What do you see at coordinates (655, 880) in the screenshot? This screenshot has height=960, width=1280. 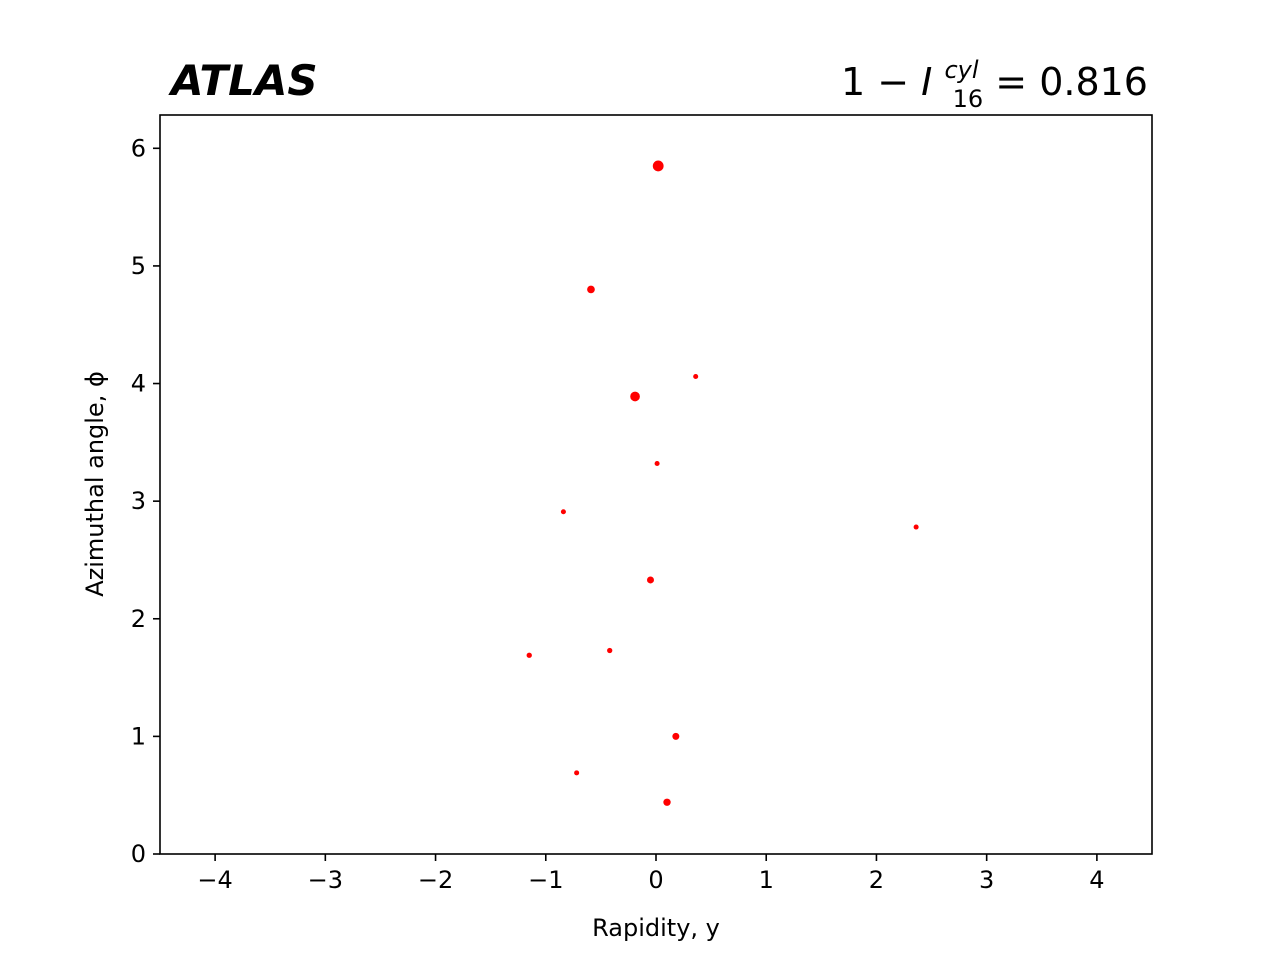 I see `x-tick-label: 0` at bounding box center [655, 880].